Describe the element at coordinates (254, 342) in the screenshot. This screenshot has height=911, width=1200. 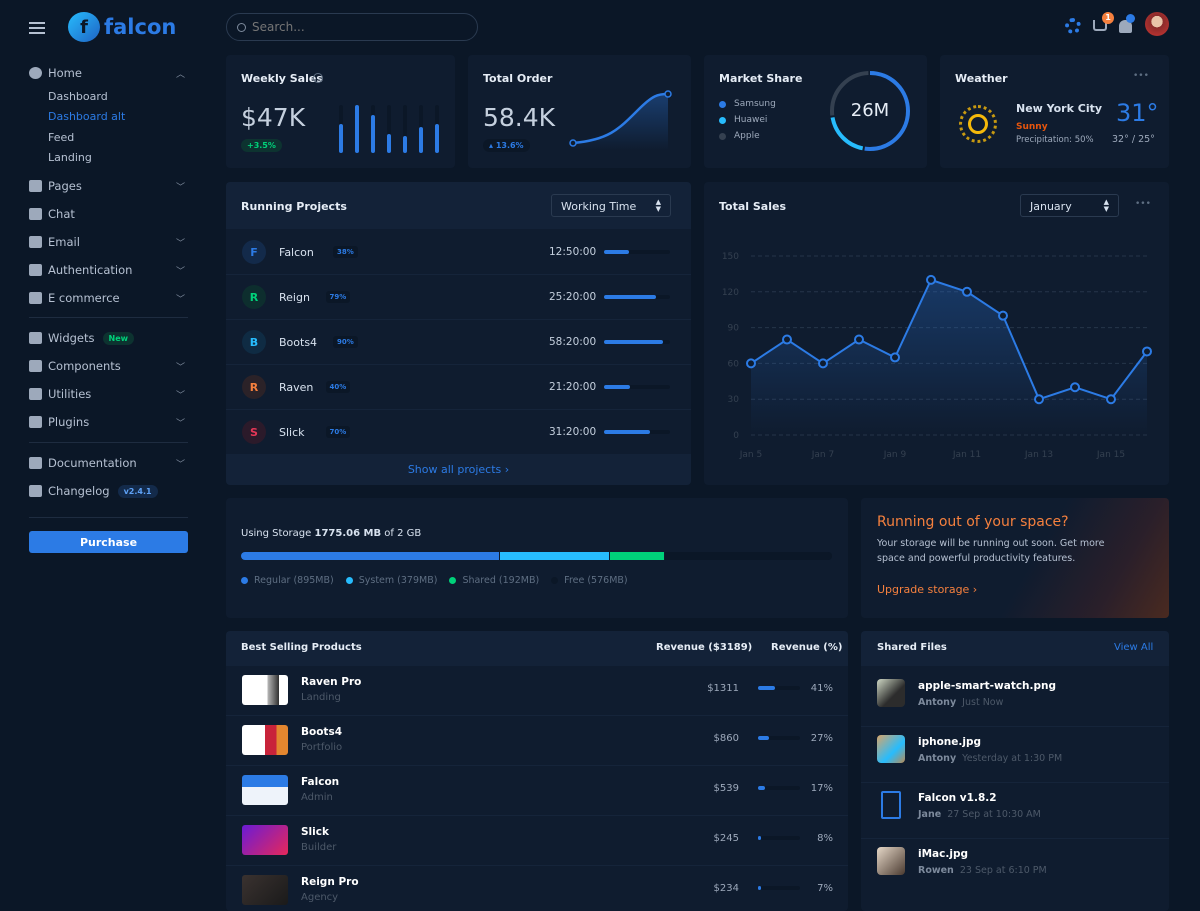
I see `project-avatar: B` at that location.